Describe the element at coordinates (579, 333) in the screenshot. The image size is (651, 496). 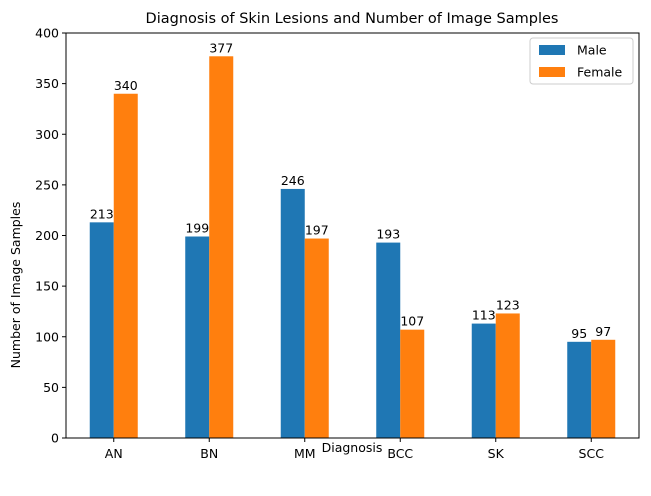
I see `data-label-male-scc: 95` at that location.